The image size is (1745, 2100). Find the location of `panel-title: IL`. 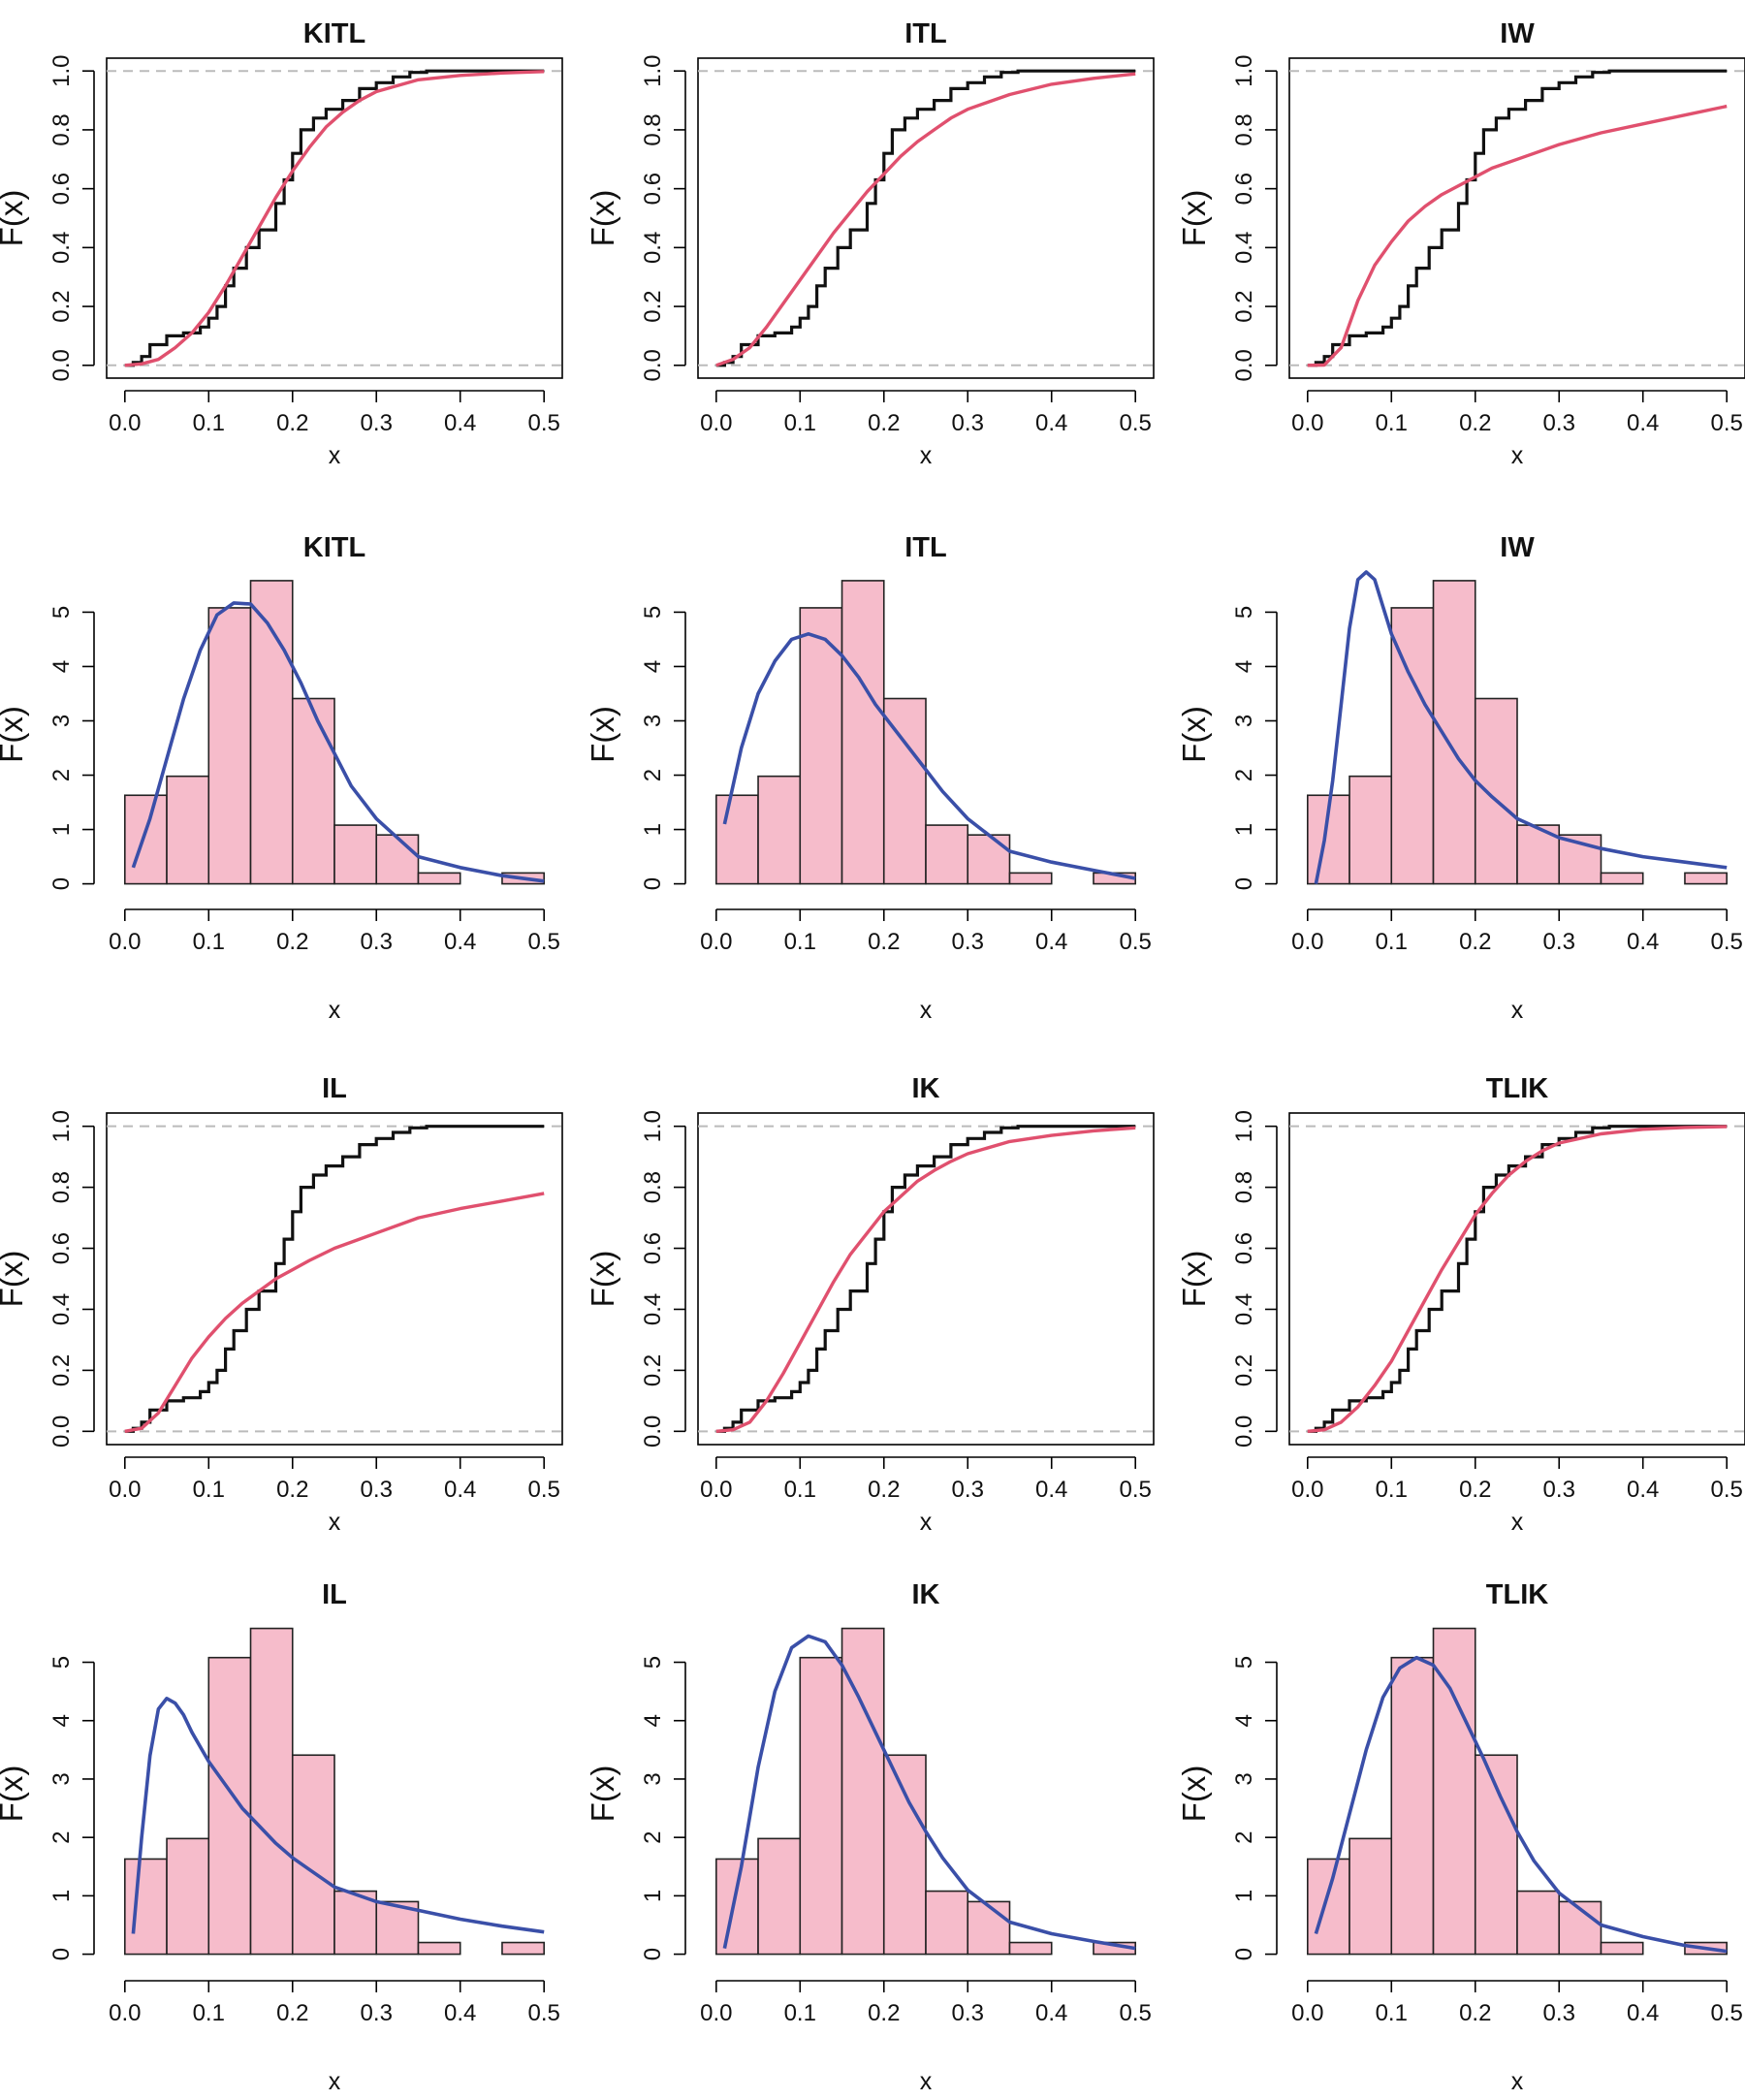

panel-title: IL is located at coordinates (334, 1594).